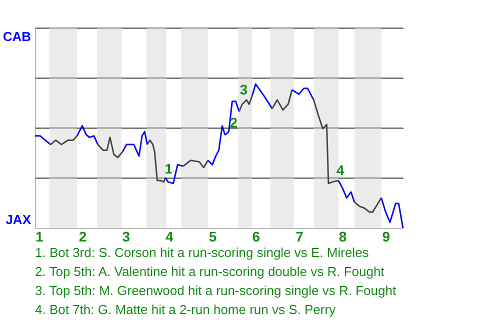 This screenshot has width=480, height=320. What do you see at coordinates (256, 236) in the screenshot?
I see `x-tick-label: 6` at bounding box center [256, 236].